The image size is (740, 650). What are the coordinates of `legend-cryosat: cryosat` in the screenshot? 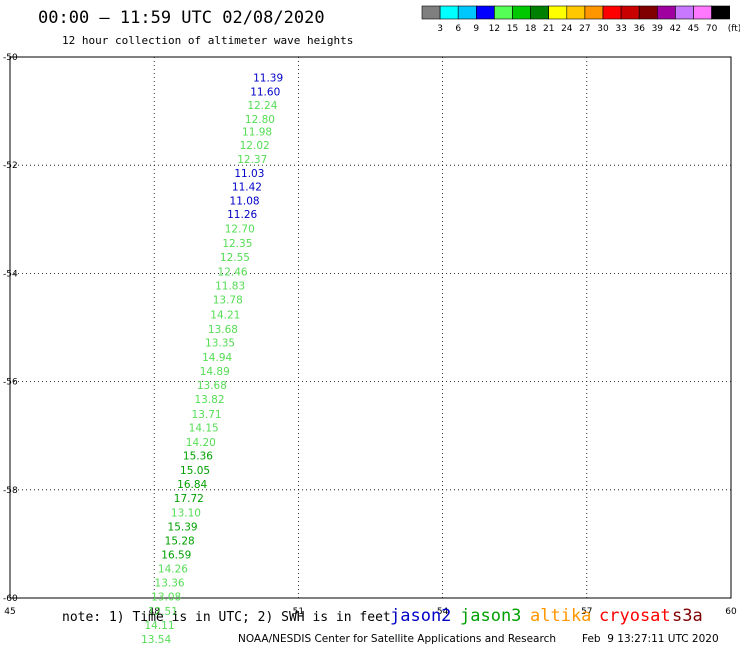 It's located at (635, 616).